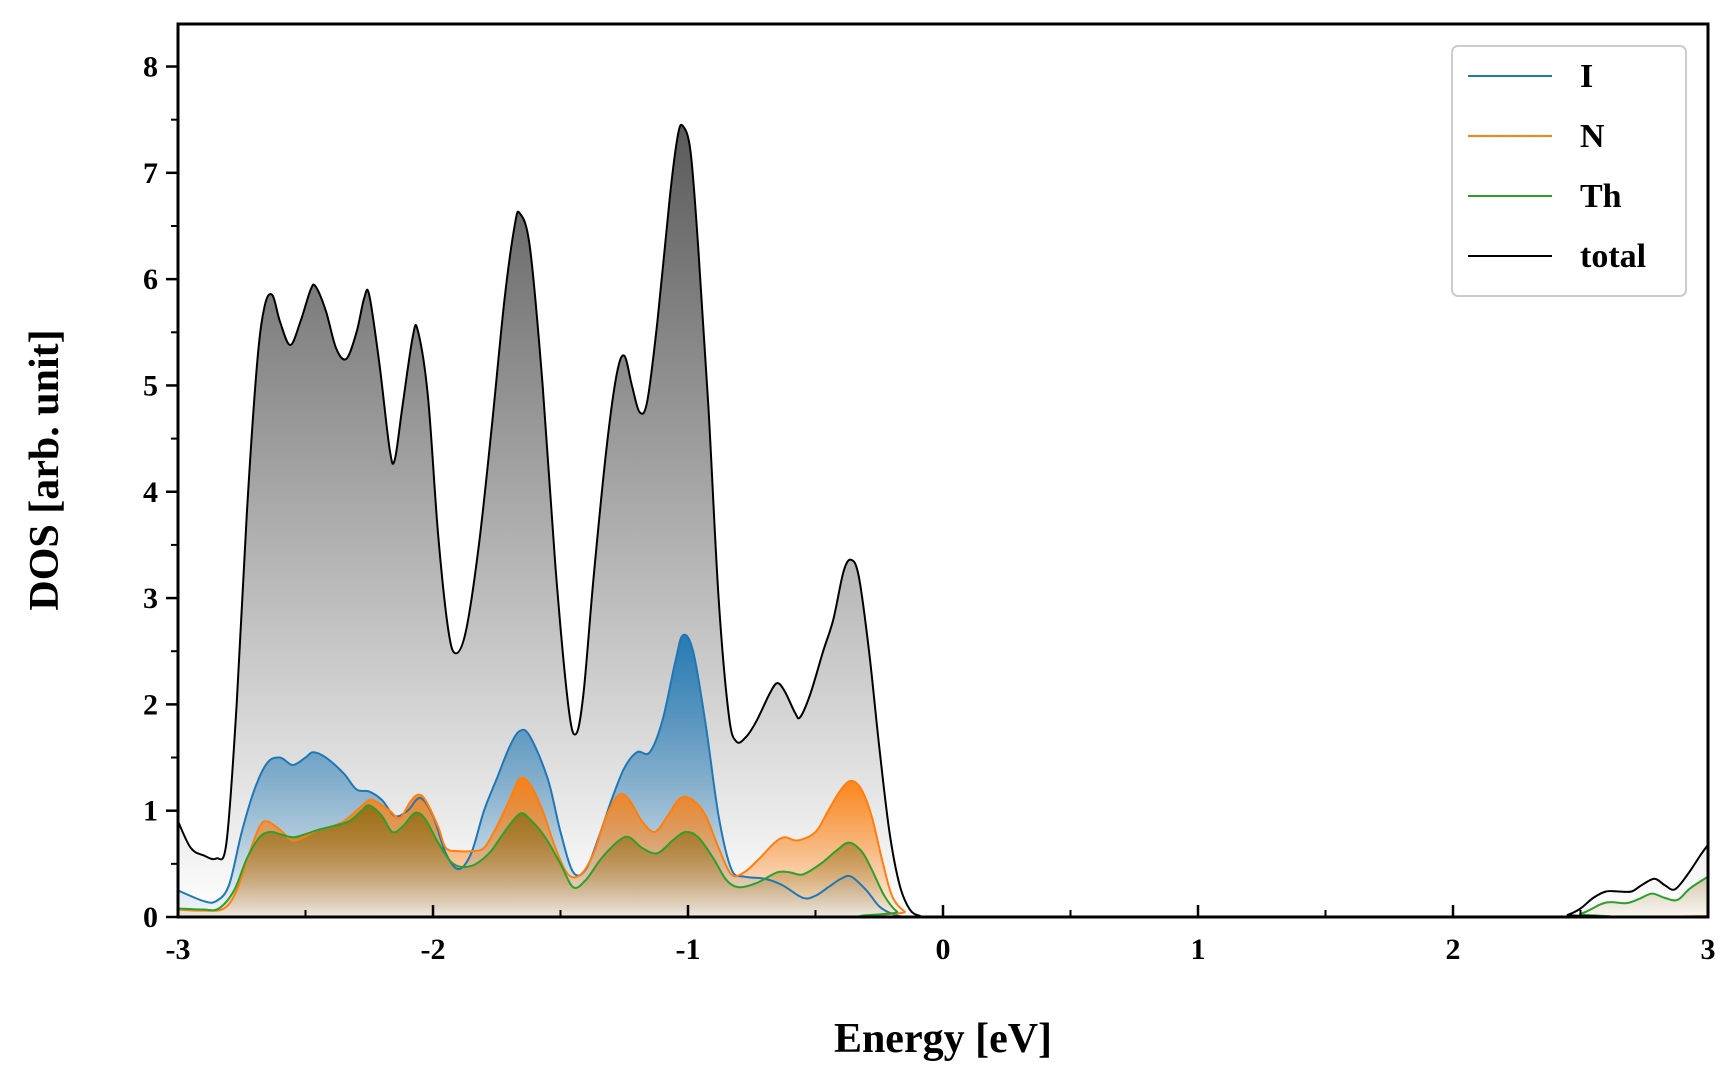 This screenshot has width=1728, height=1080. I want to click on y-tick-label: 6, so click(150, 279).